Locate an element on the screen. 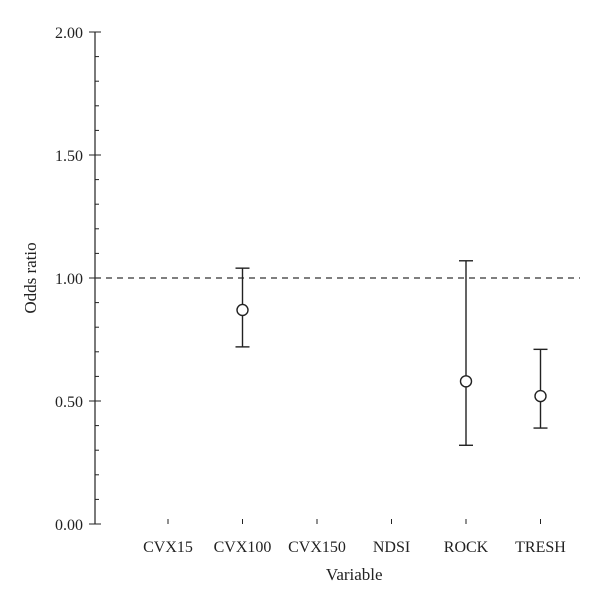  error-bar-cvx100 is located at coordinates (242, 307).